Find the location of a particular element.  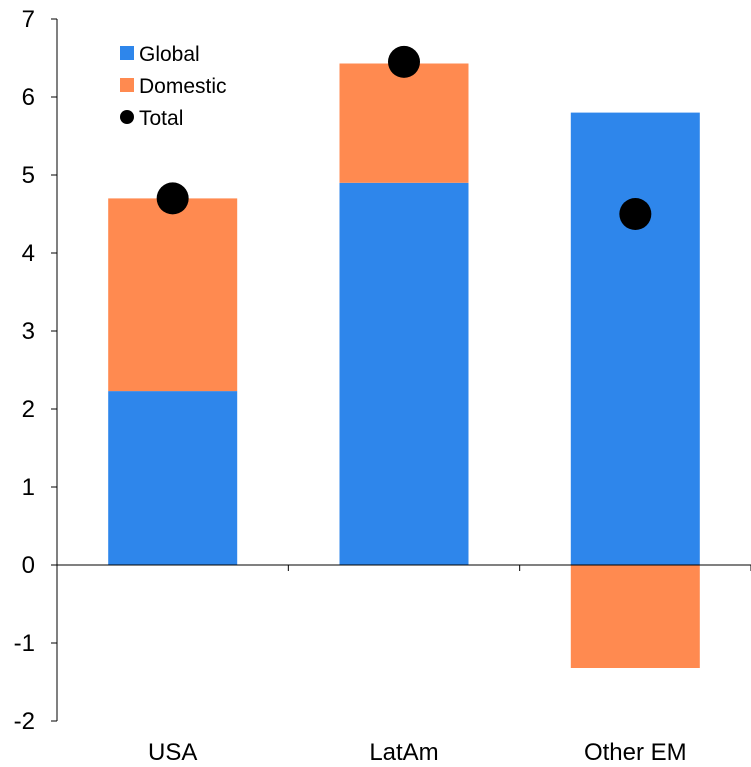

legend-swatch-global is located at coordinates (127, 53).